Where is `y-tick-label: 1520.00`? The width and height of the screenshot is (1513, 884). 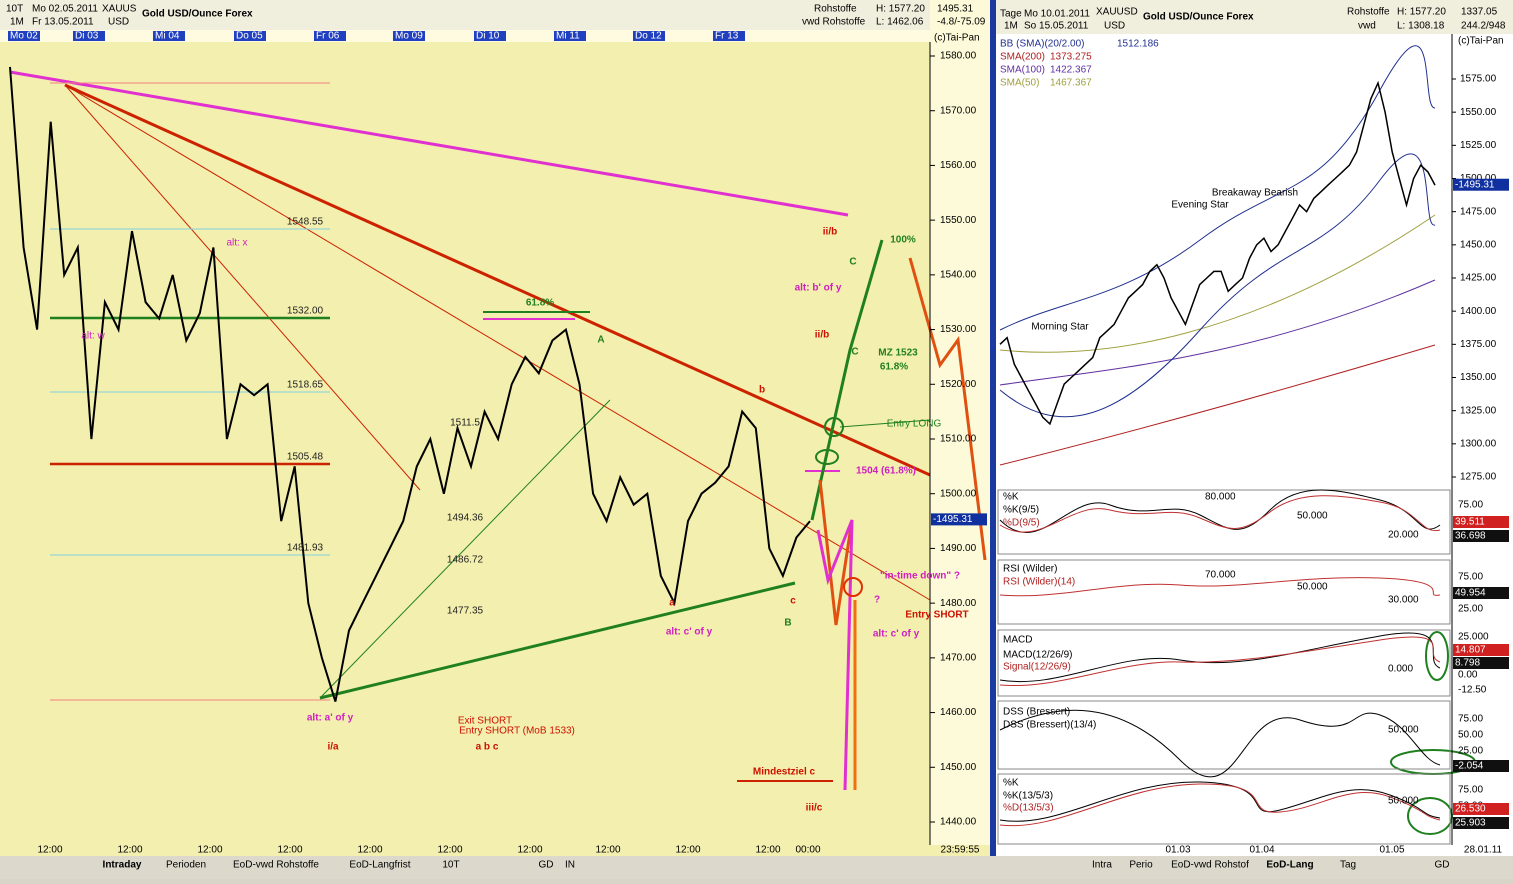 y-tick-label: 1520.00 is located at coordinates (958, 384).